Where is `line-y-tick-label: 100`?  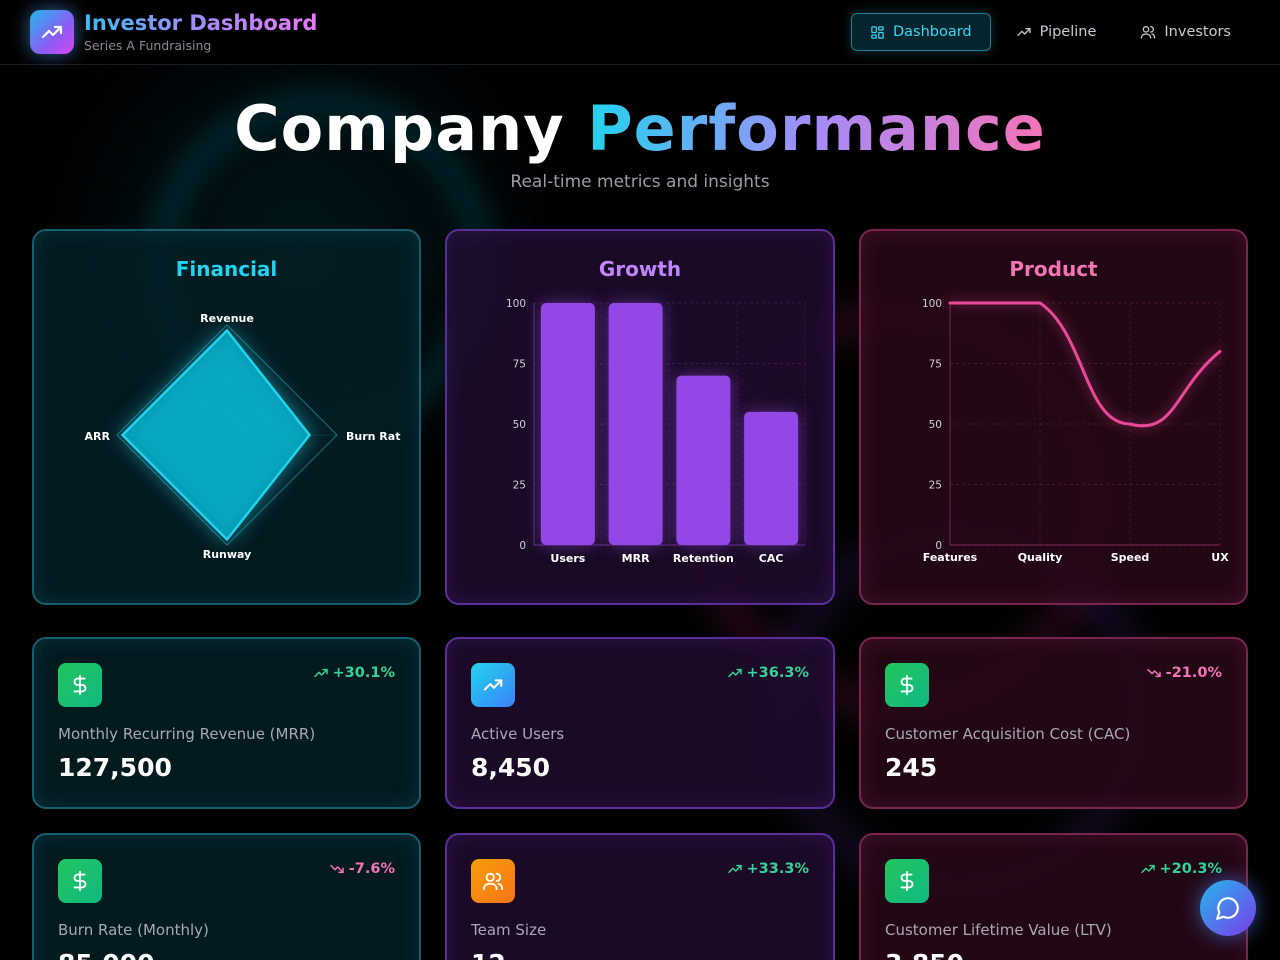
line-y-tick-label: 100 is located at coordinates (932, 304).